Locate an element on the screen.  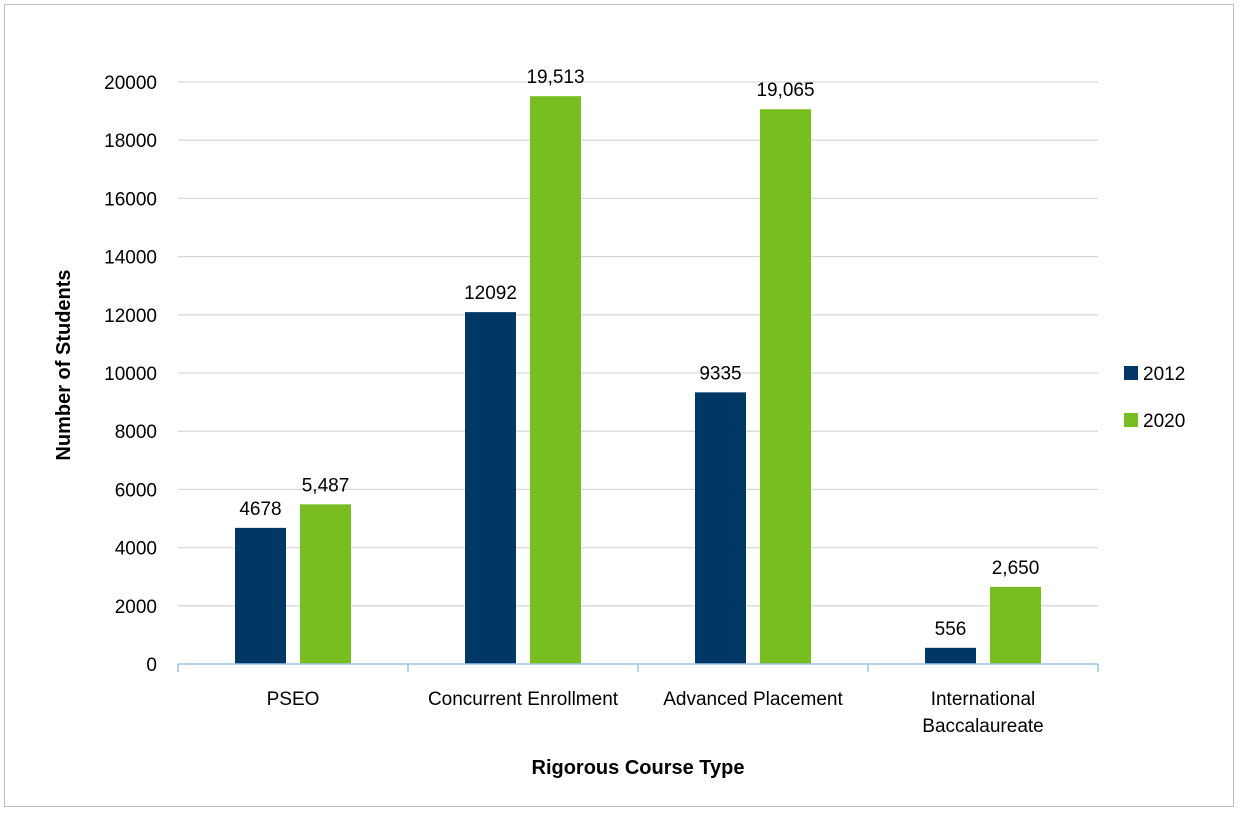
data-label: 19,513 is located at coordinates (555, 77).